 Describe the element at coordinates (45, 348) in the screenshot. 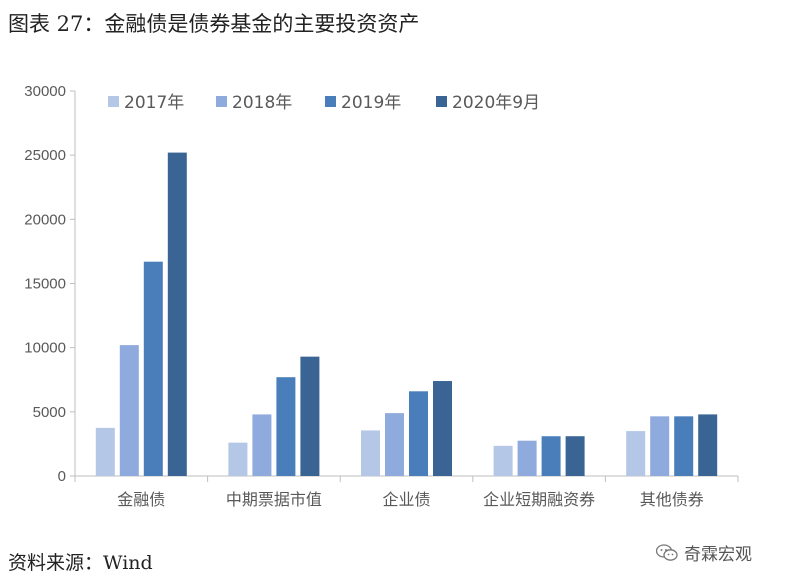

I see `y-tick-label: 10000` at that location.